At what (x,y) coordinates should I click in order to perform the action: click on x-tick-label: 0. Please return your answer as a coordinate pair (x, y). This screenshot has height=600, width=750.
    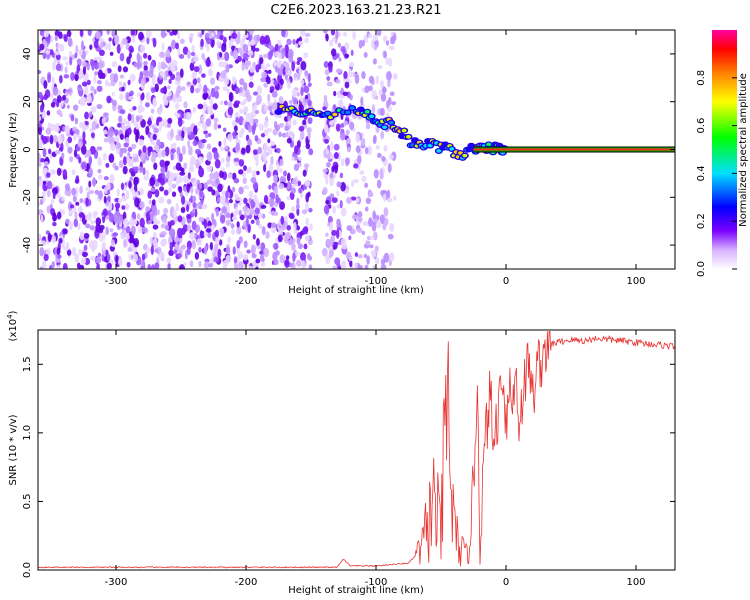
    Looking at the image, I should click on (506, 281).